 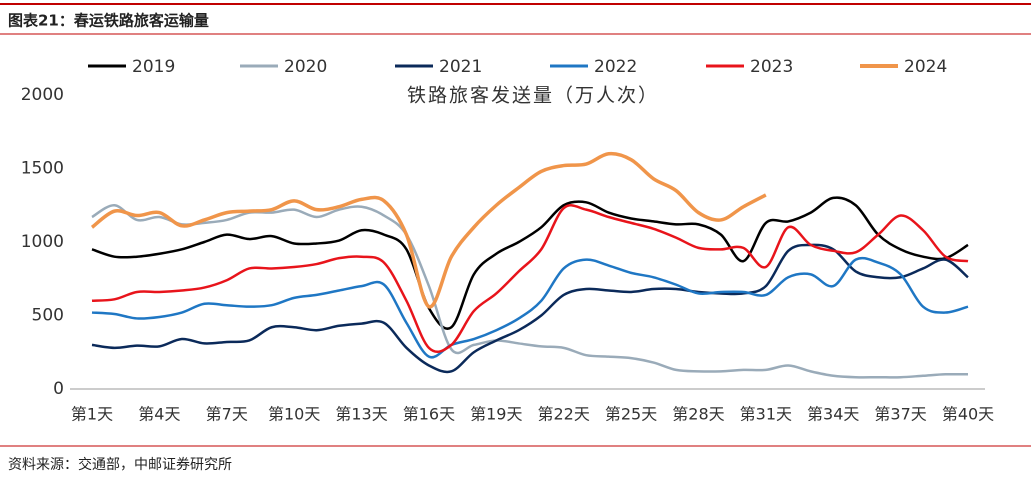 What do you see at coordinates (766, 414) in the screenshot?
I see `x-tick-label: 第31天` at bounding box center [766, 414].